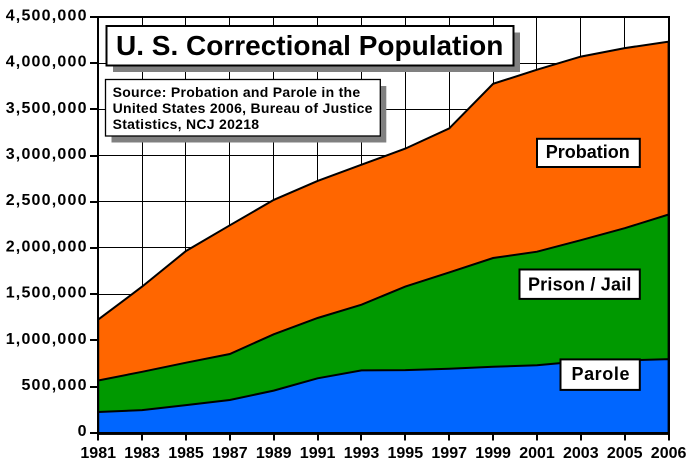 This screenshot has height=472, width=691. I want to click on svg-text: 3,000,000, so click(47, 154).